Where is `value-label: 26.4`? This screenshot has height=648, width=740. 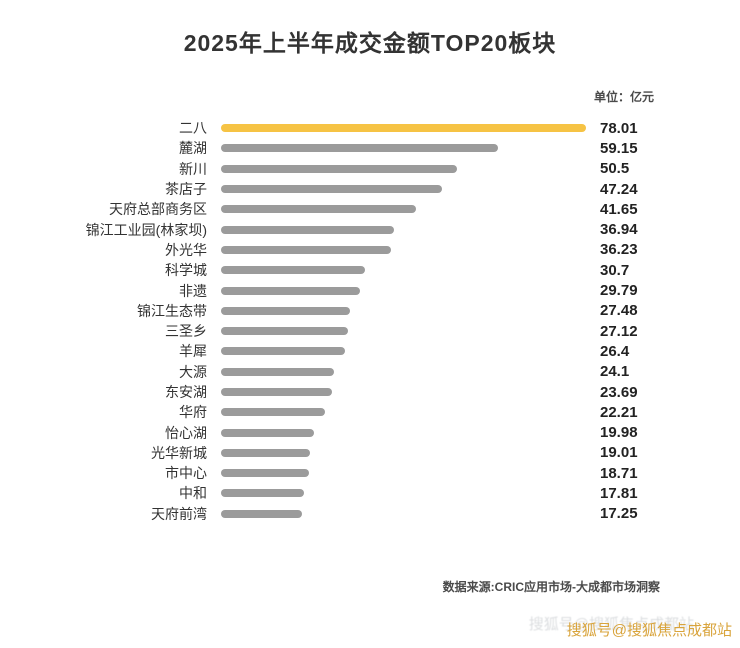 value-label: 26.4 is located at coordinates (615, 351).